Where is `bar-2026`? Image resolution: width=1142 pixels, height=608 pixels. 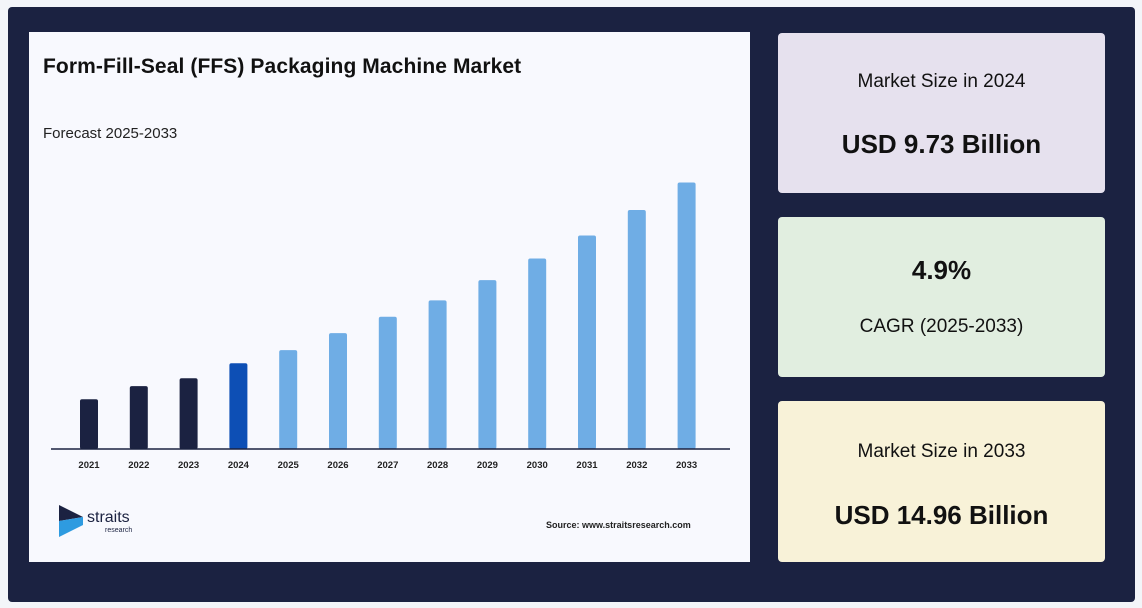
bar-2026 is located at coordinates (338, 391).